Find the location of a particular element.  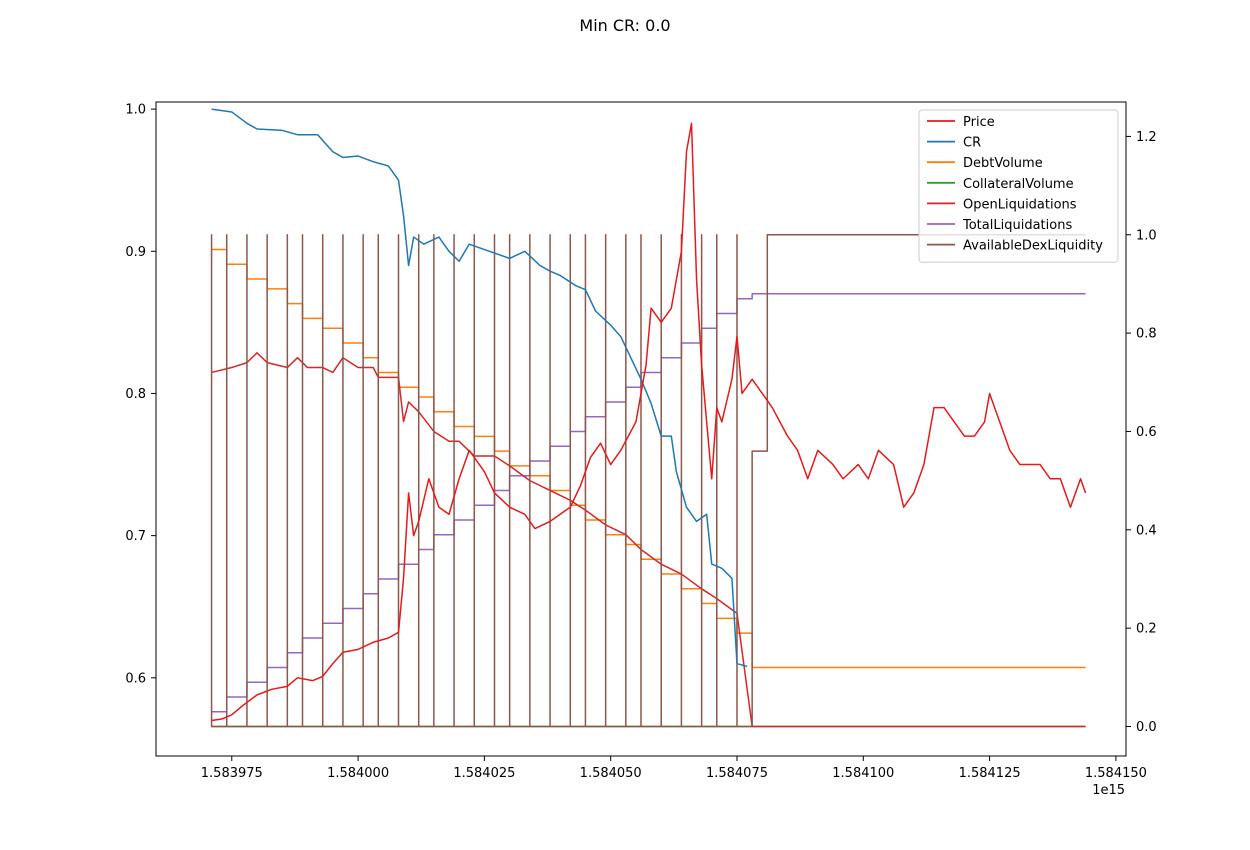

legend-label: DebtVolume is located at coordinates (1003, 163).